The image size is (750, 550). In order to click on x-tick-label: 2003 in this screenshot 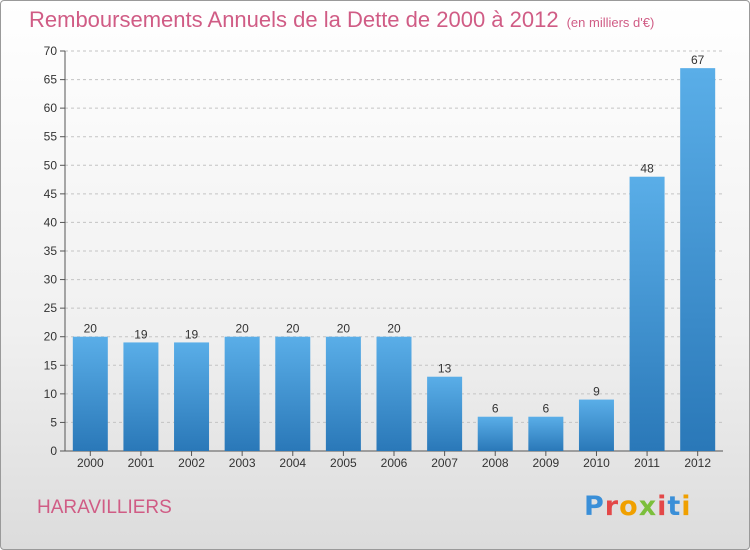, I will do `click(242, 463)`.